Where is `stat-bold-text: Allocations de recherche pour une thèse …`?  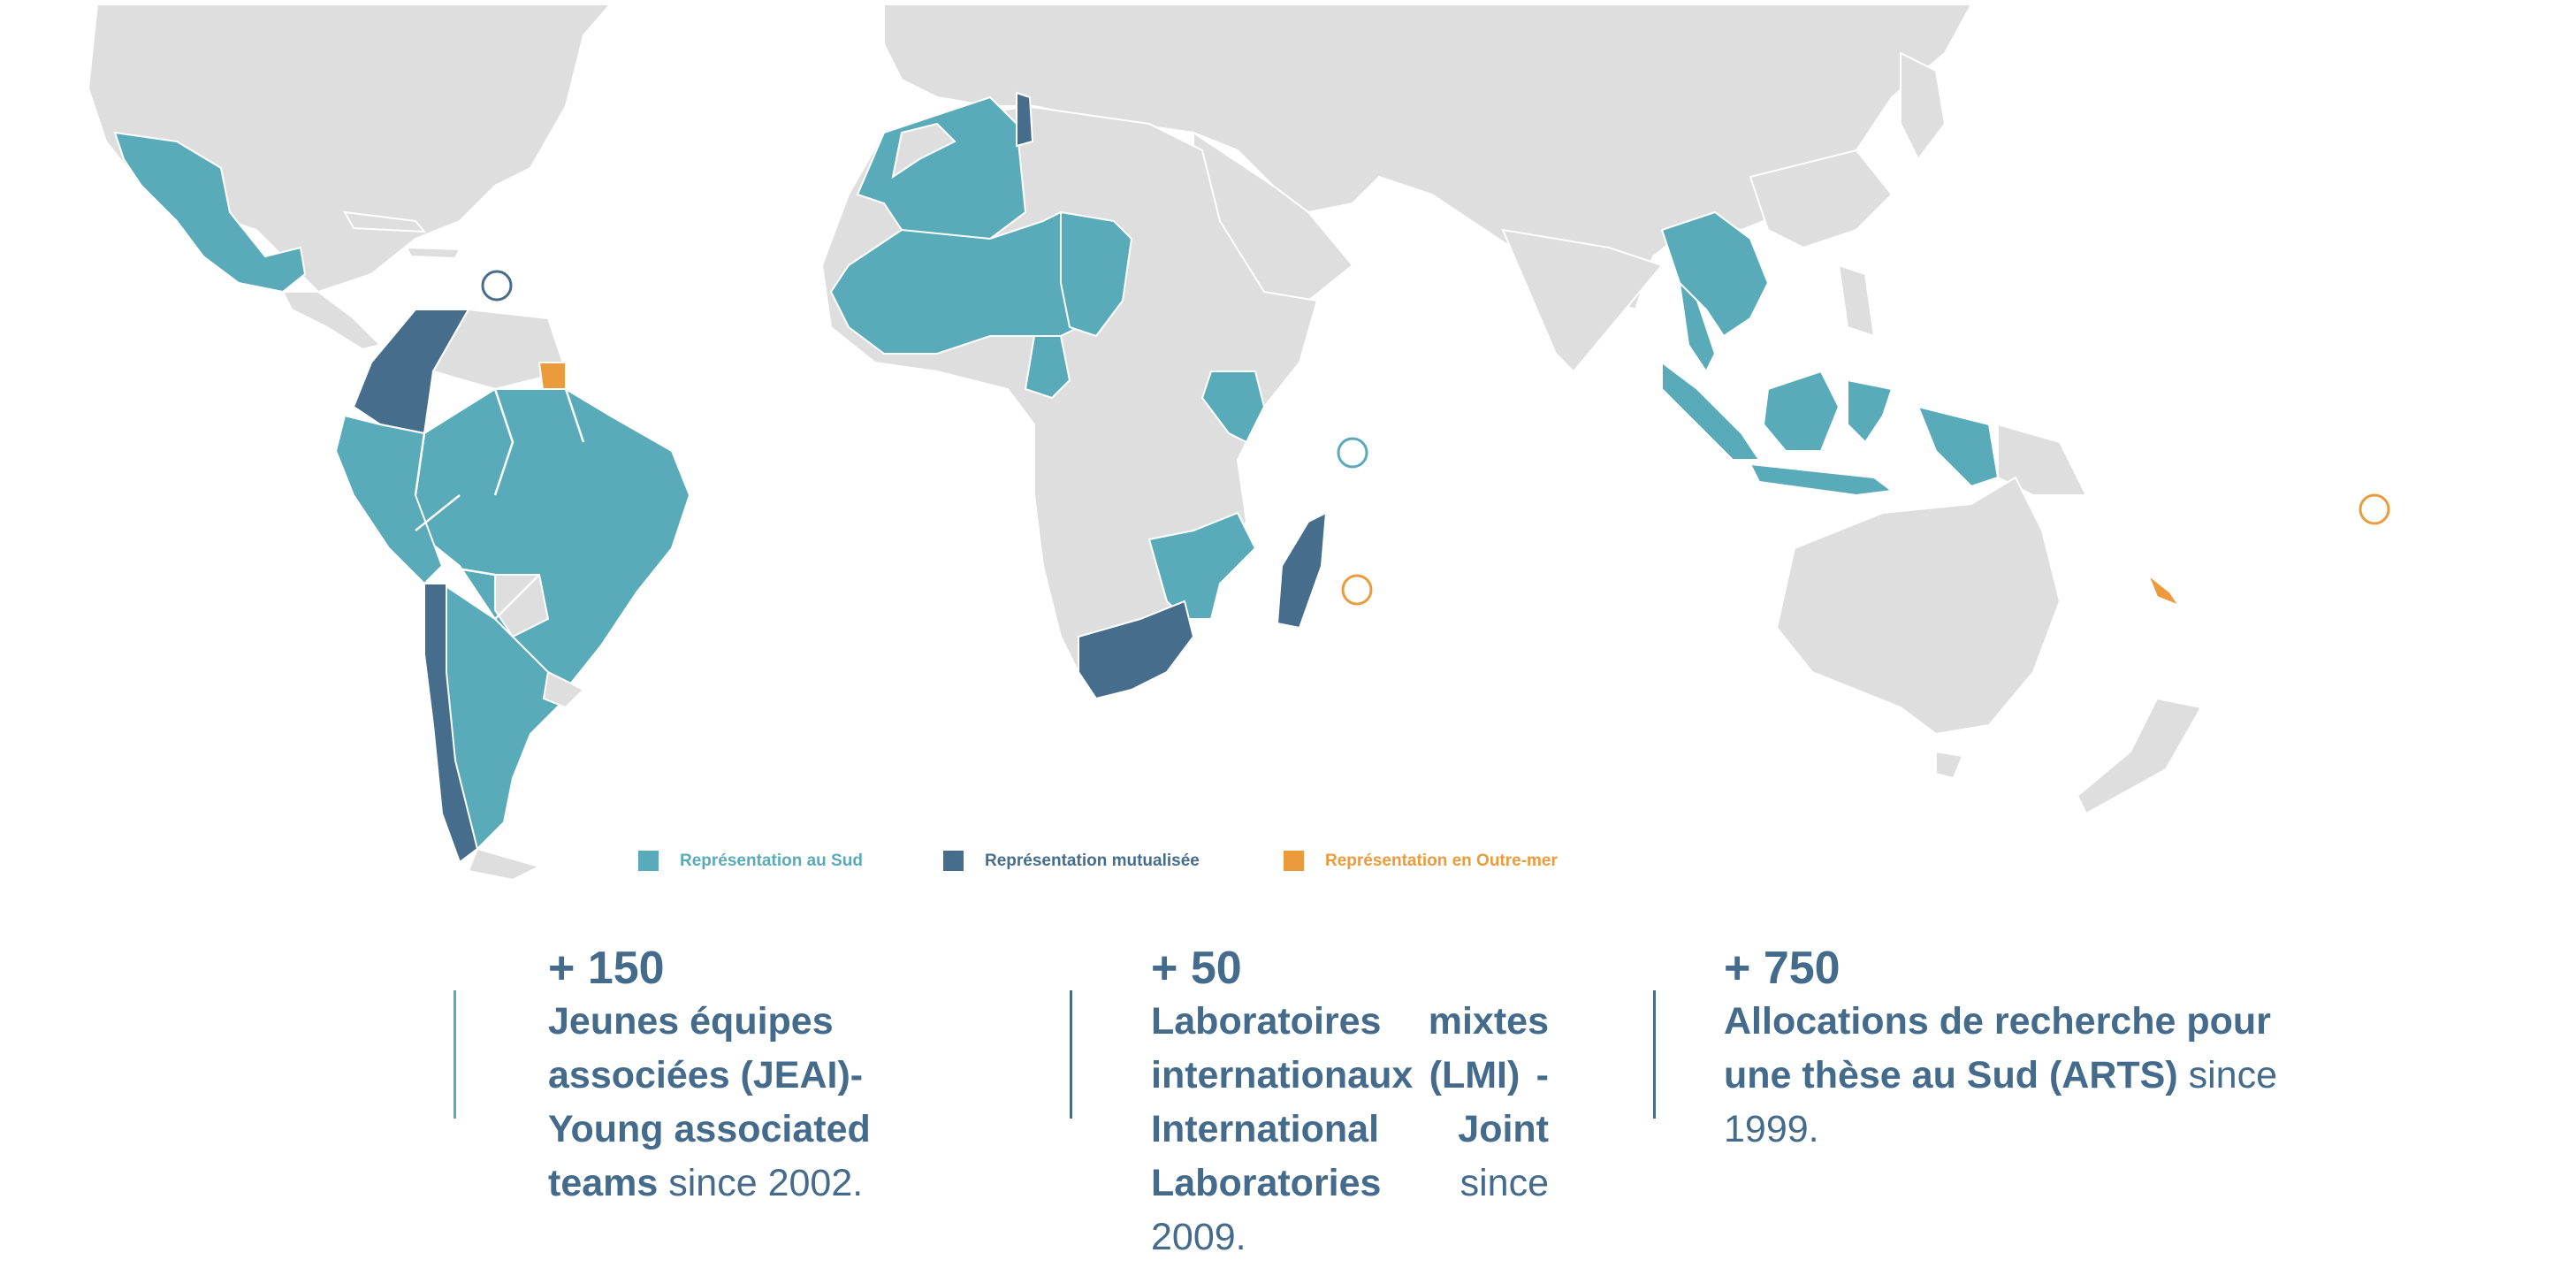
stat-bold-text: Allocations de recherche pour une thèse … is located at coordinates (1997, 1048).